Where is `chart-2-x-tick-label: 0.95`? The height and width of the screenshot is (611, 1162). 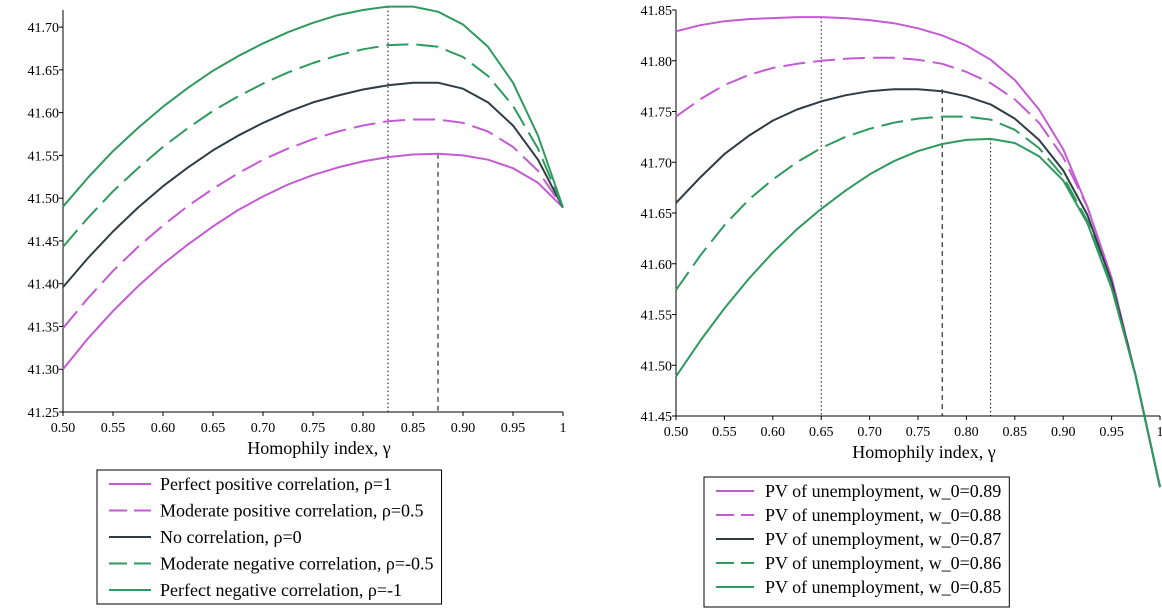
chart-2-x-tick-label: 0.95 is located at coordinates (1111, 432).